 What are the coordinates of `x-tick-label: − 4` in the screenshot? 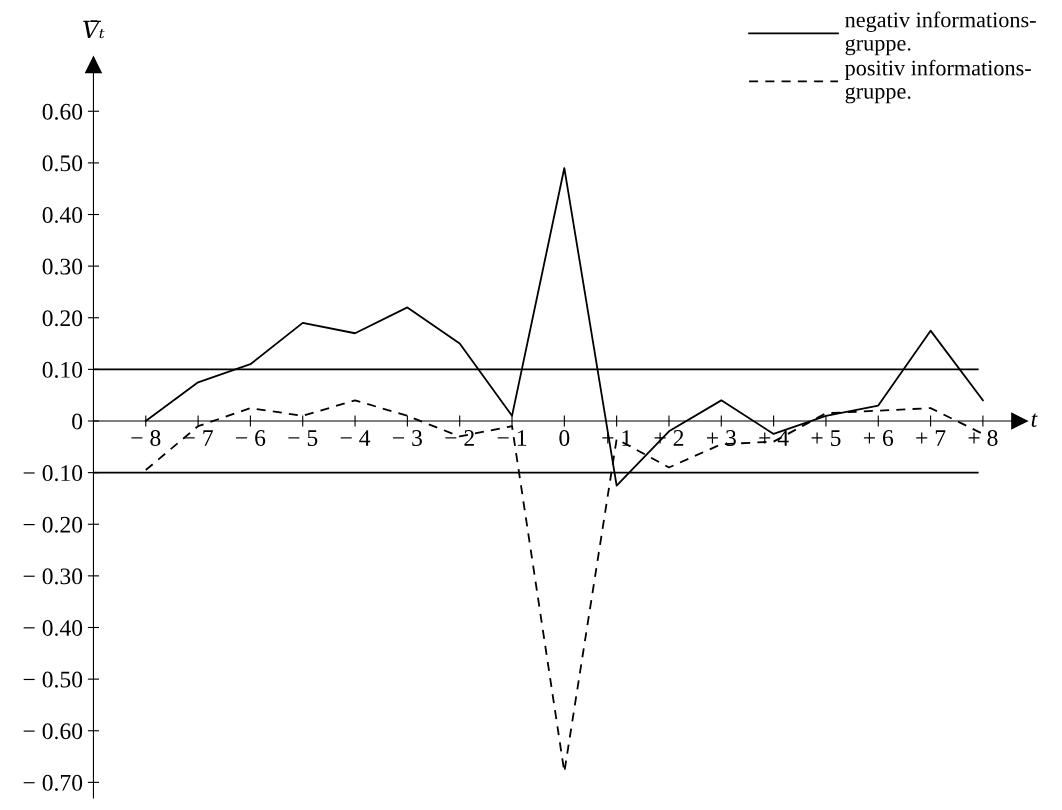 It's located at (355, 438).